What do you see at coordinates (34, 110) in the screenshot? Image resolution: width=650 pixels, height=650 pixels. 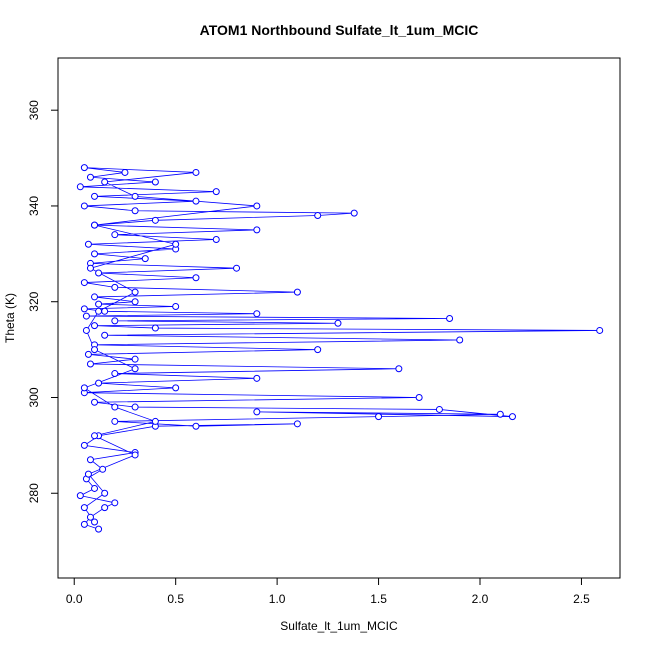 I see `y-tick-label: 360` at bounding box center [34, 110].